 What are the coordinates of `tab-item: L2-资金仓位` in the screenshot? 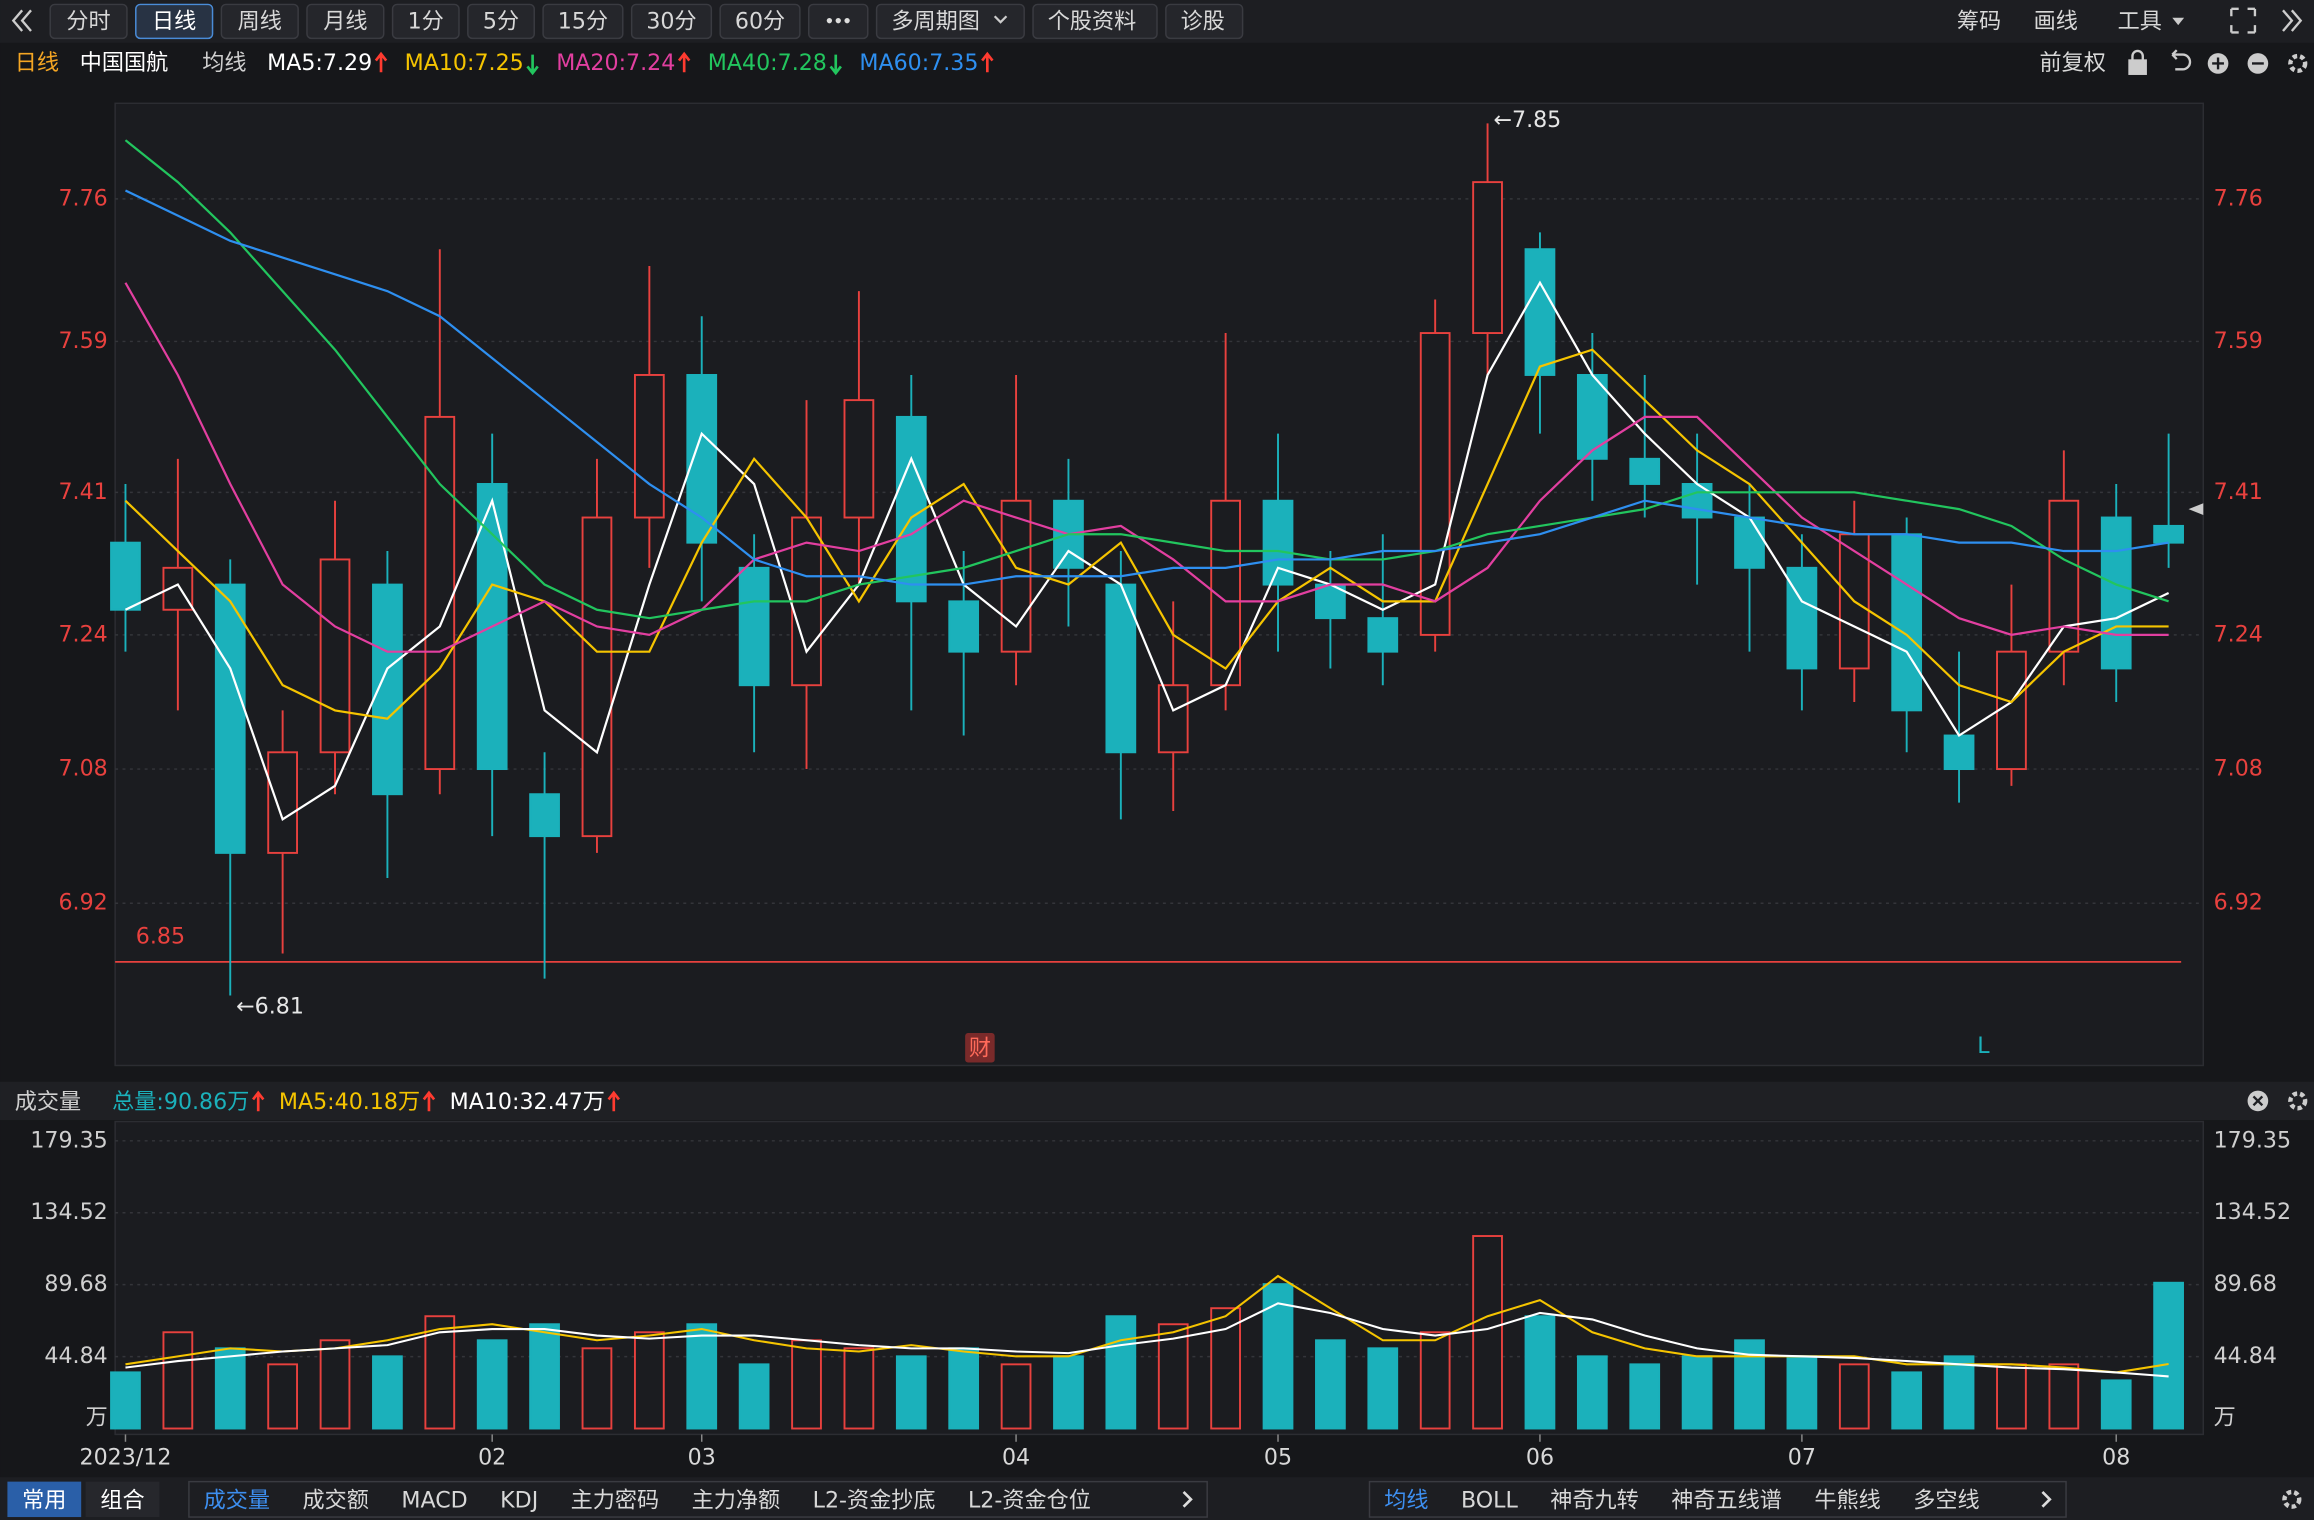 It's located at (1029, 1500).